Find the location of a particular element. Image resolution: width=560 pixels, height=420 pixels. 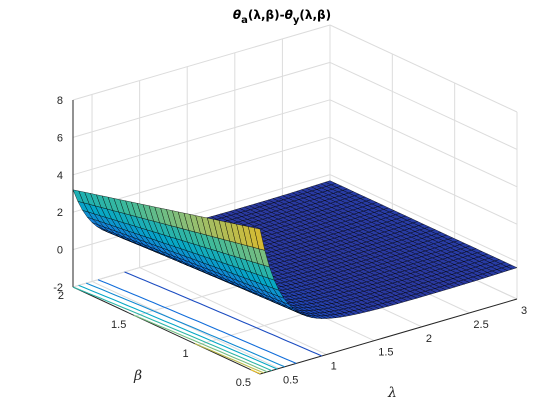

title-theta-2: θ is located at coordinates (289, 15).